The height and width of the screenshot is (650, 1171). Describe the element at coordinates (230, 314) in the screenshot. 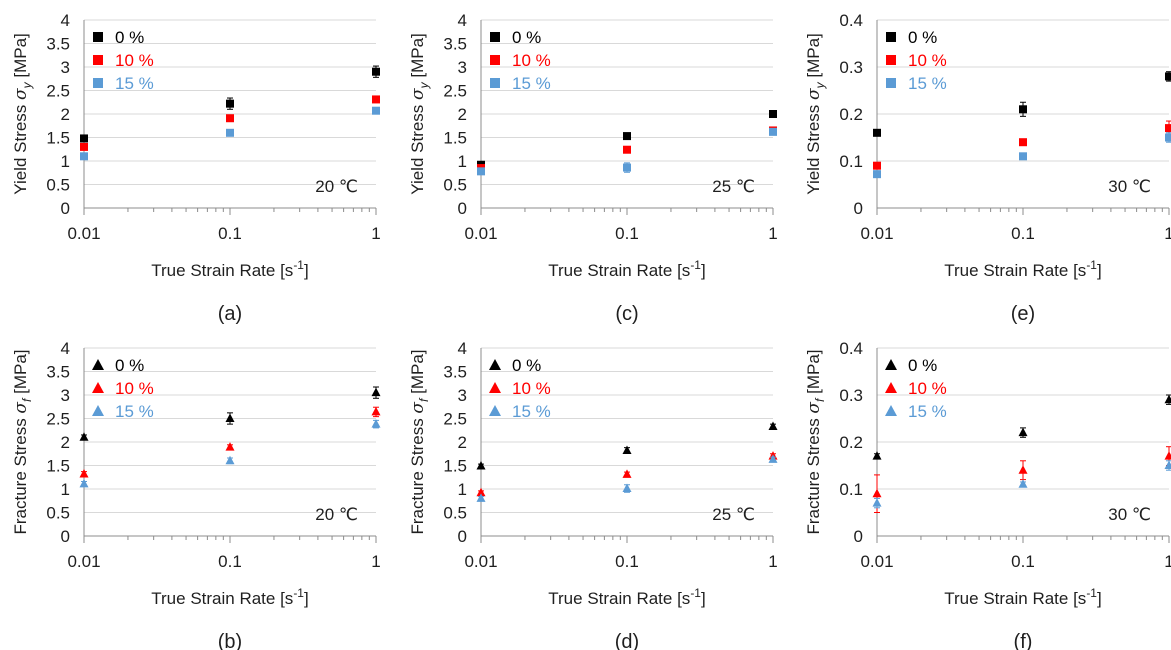

I see `panel-label: (a)` at that location.